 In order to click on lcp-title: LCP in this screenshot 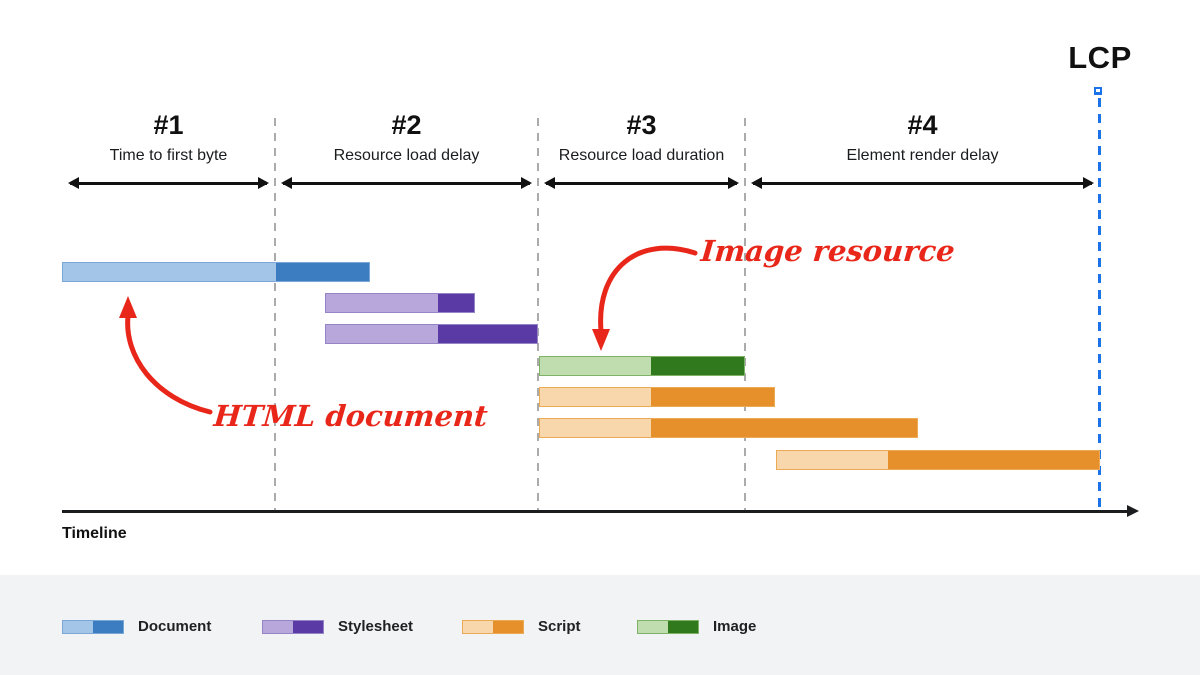, I will do `click(1100, 57)`.